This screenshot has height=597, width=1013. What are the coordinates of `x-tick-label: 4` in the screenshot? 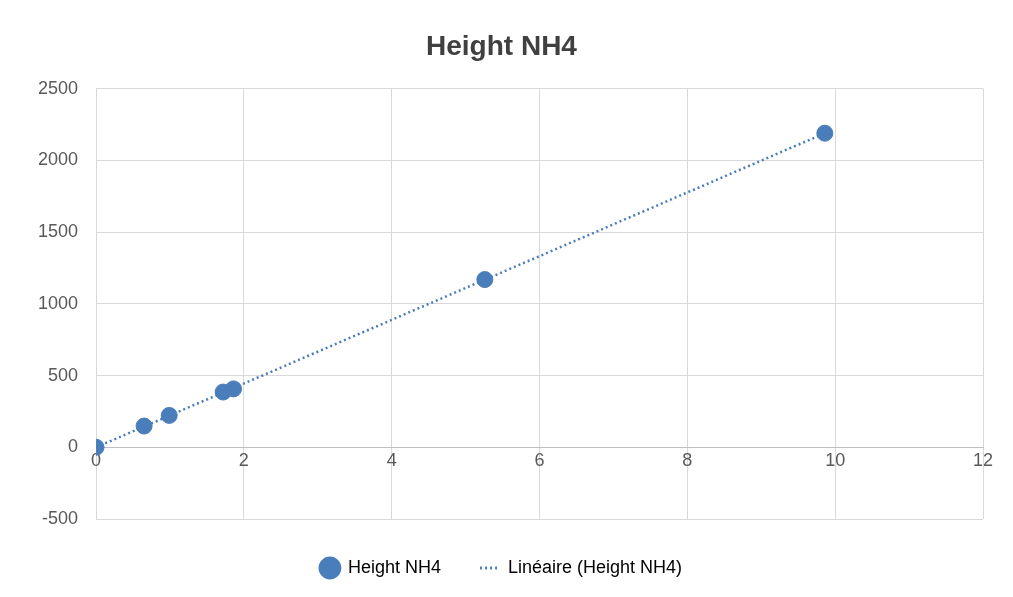 It's located at (391, 460).